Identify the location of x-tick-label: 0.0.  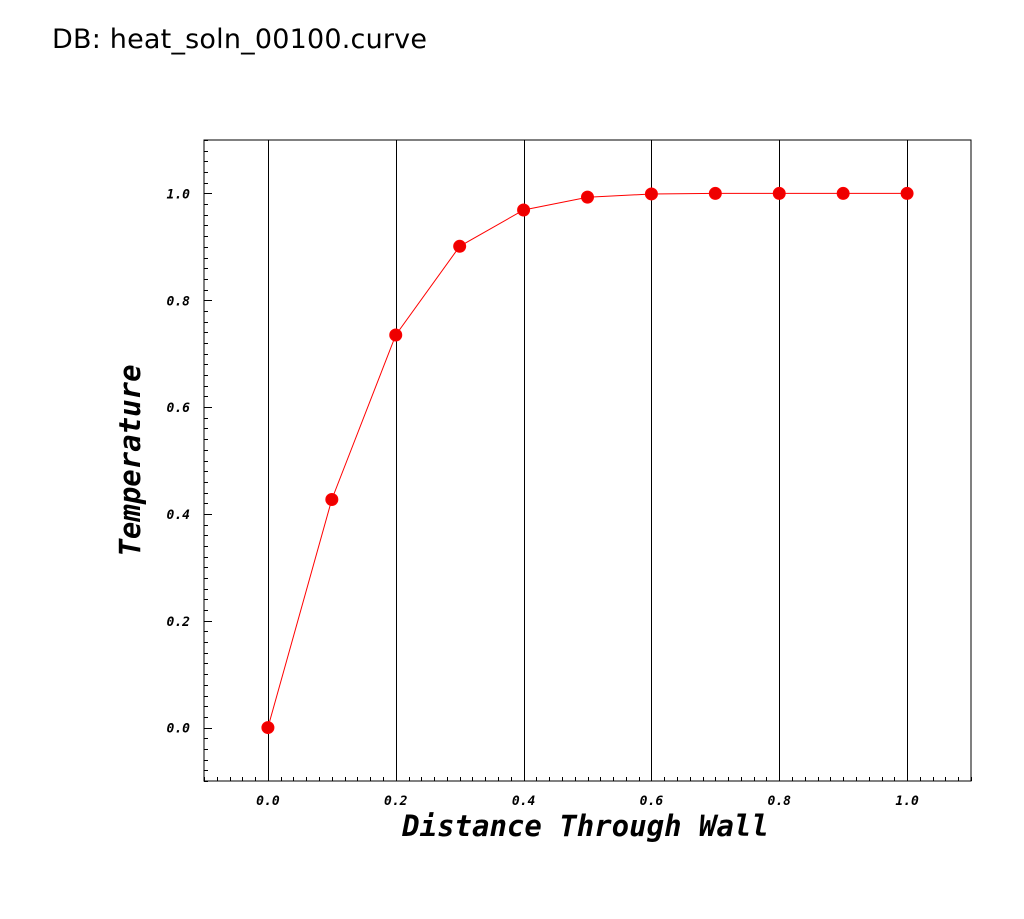
(268, 801).